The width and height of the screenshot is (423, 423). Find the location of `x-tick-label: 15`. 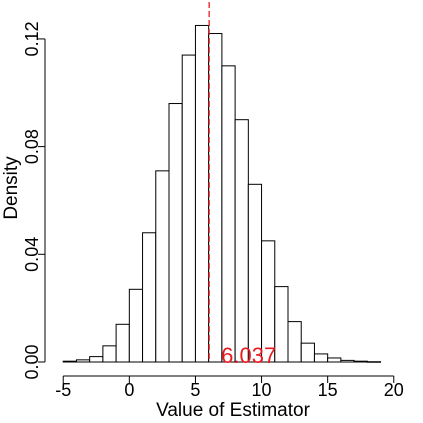

x-tick-label: 15 is located at coordinates (328, 390).